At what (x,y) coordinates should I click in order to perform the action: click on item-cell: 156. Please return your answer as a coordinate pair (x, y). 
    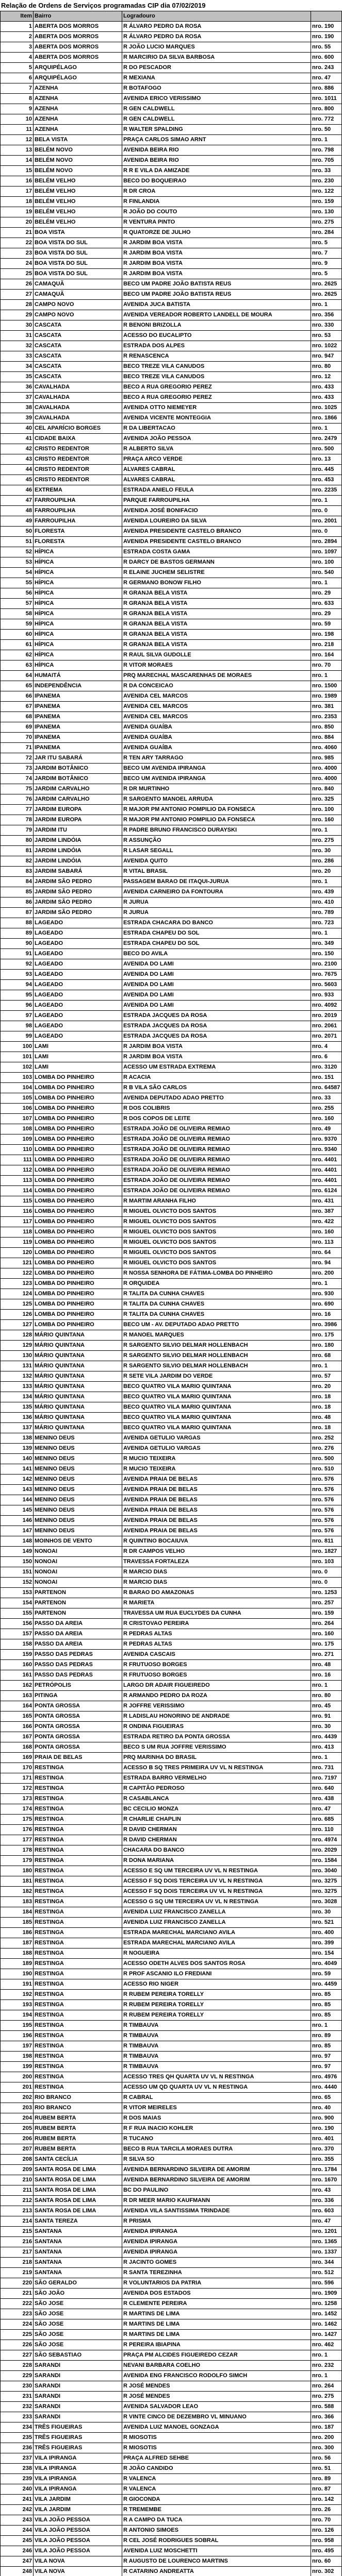
    Looking at the image, I should click on (17, 1623).